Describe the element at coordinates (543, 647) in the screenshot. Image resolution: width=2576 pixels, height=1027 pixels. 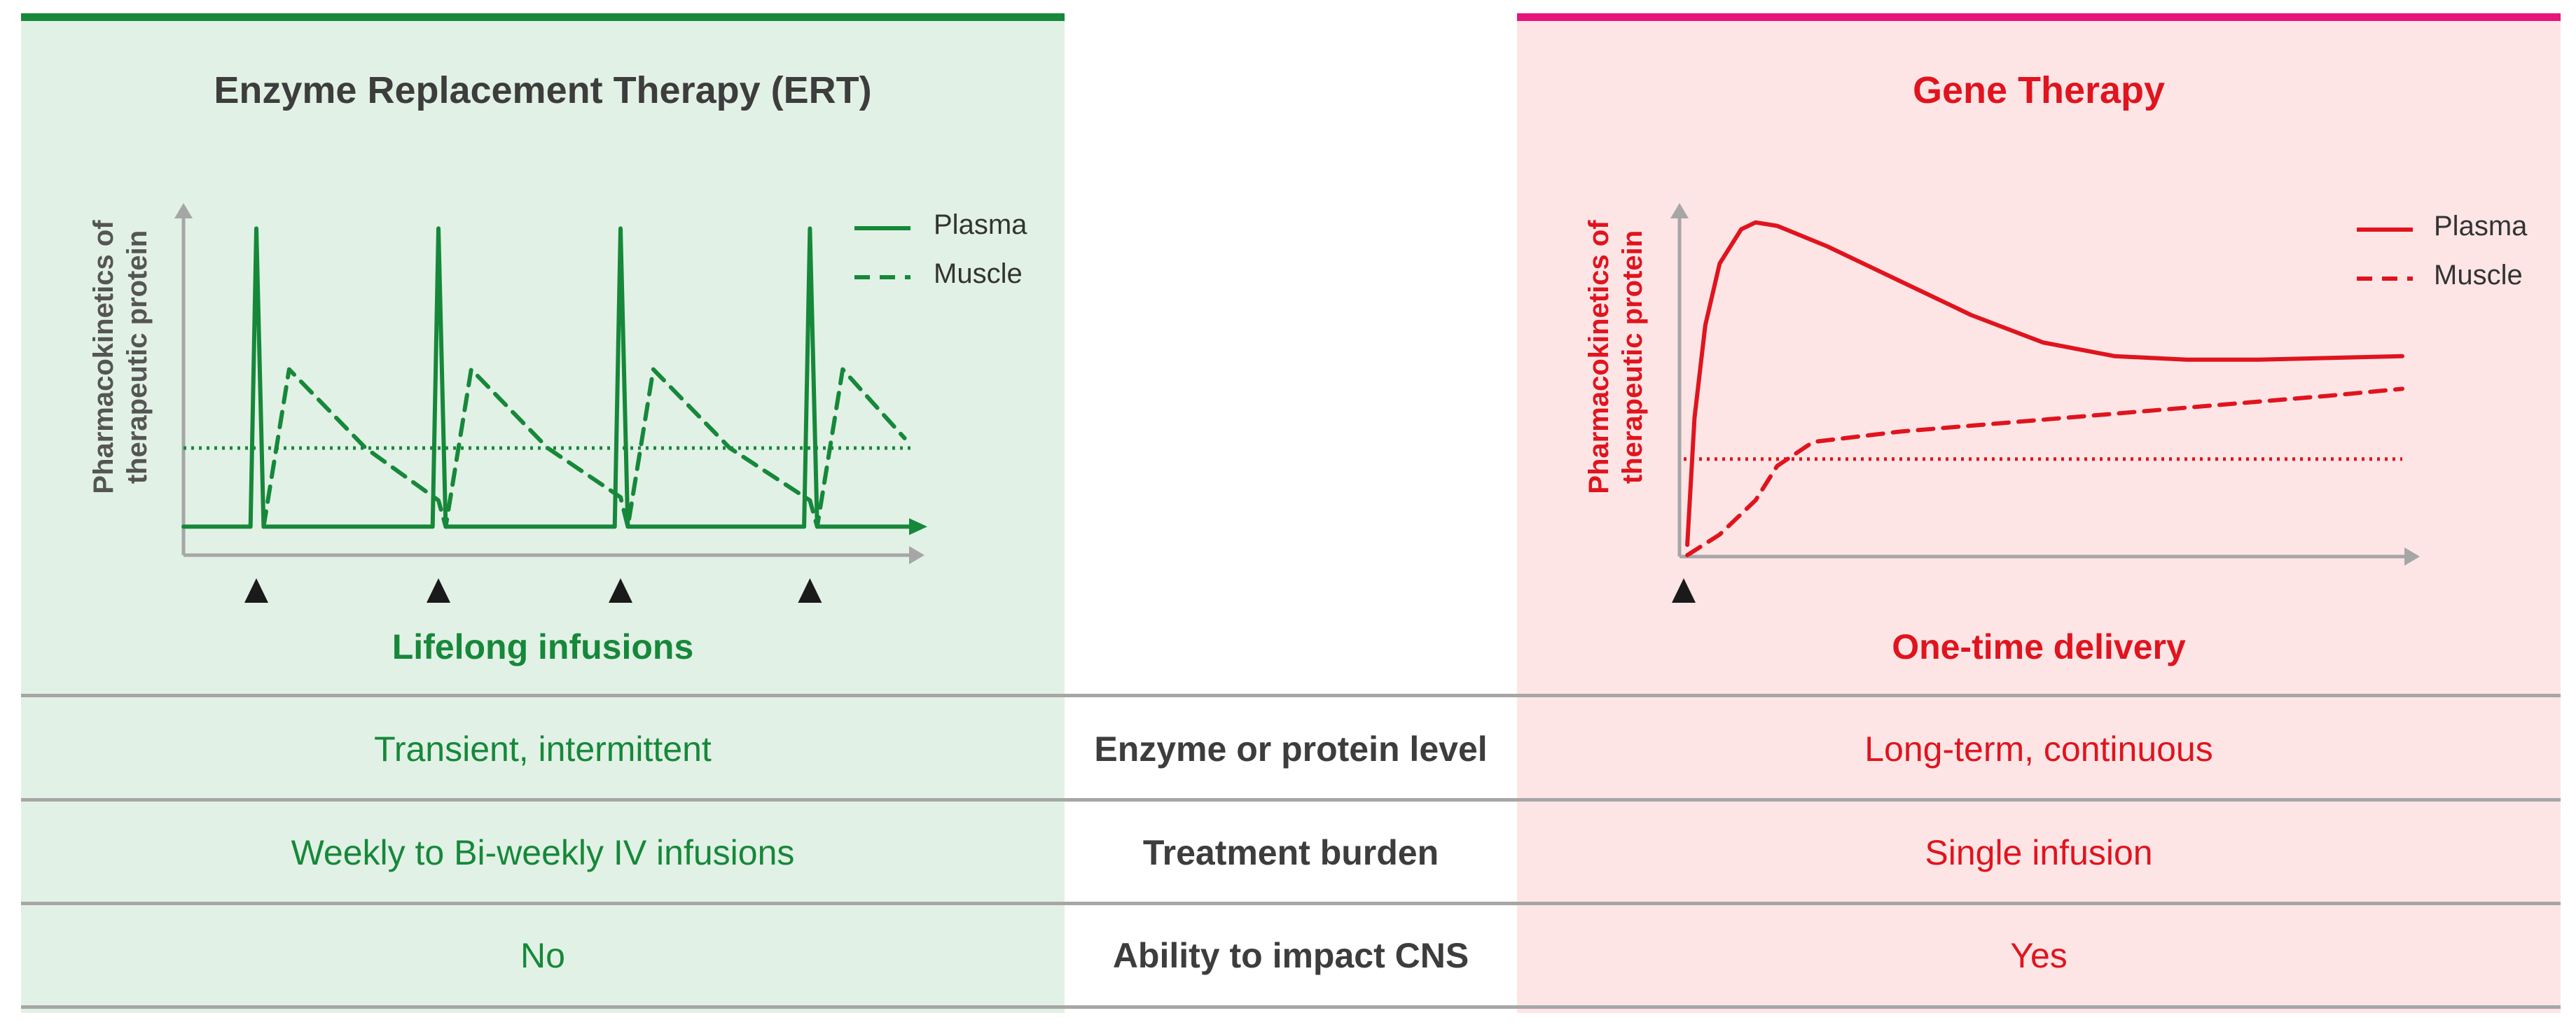
I see `ert-subtitle: Lifelong infusions` at that location.